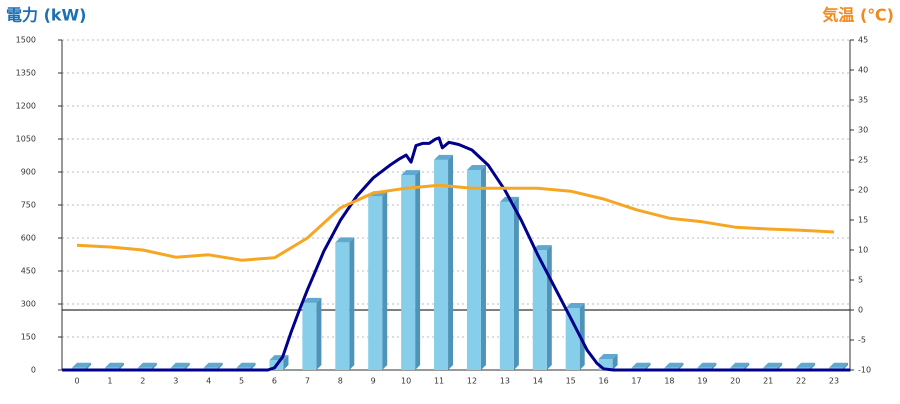 The width and height of the screenshot is (900, 404). Describe the element at coordinates (26, 40) in the screenshot. I see `y-tick-label: 1500` at that location.